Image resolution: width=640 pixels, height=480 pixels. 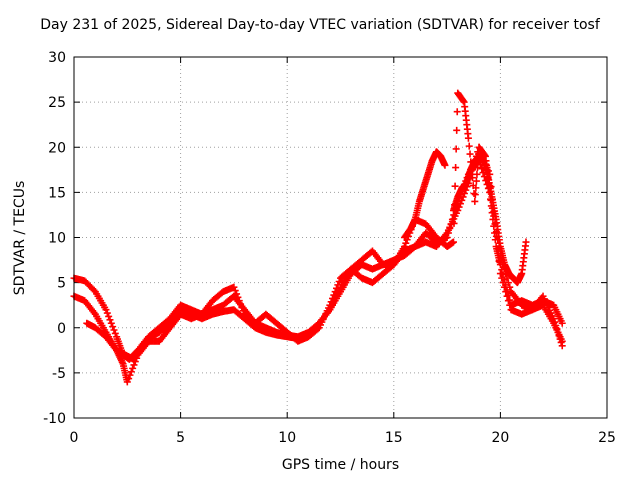 I want to click on y-tick-label: 10, so click(x=57, y=239).